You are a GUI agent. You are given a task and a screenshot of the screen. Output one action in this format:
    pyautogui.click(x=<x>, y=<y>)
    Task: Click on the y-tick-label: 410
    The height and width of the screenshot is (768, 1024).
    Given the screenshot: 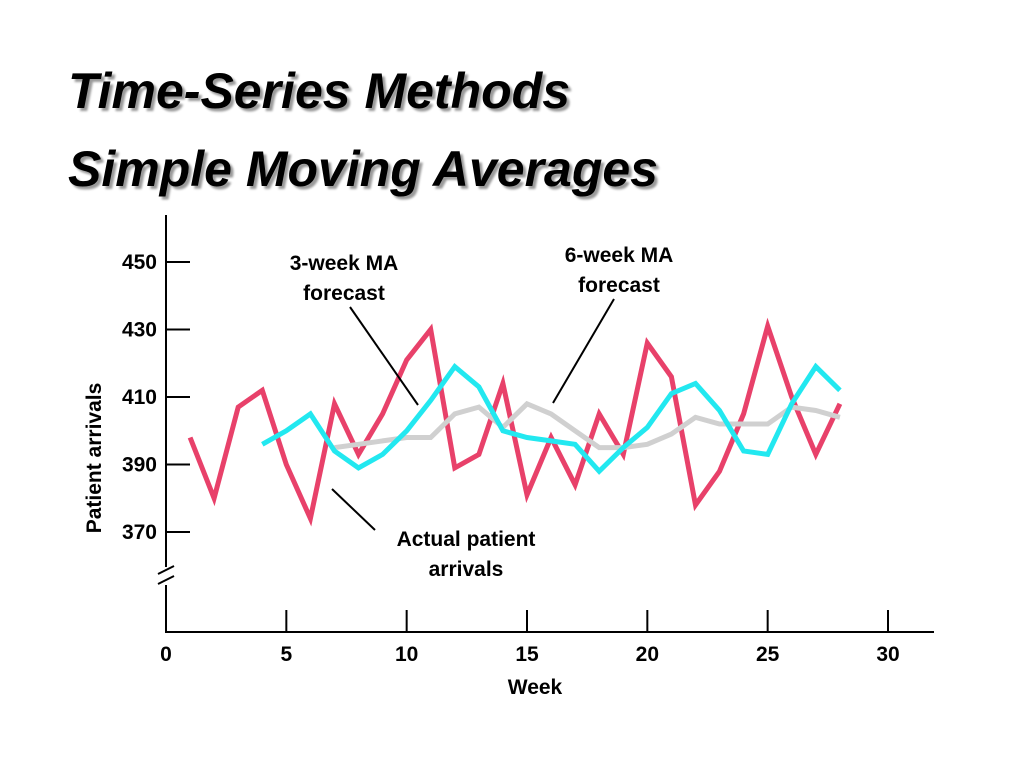 What is the action you would take?
    pyautogui.click(x=139, y=397)
    